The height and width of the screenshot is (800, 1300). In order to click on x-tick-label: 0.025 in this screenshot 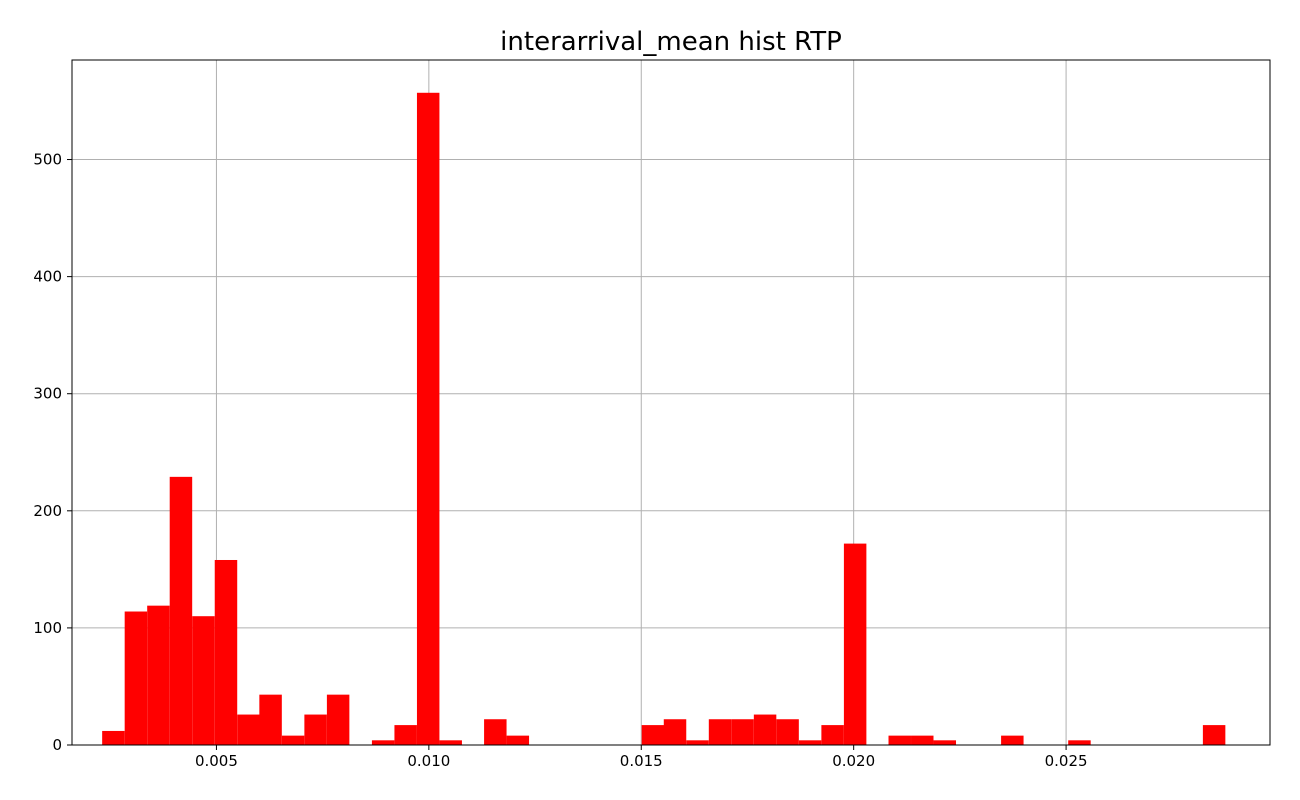, I will do `click(1066, 761)`.